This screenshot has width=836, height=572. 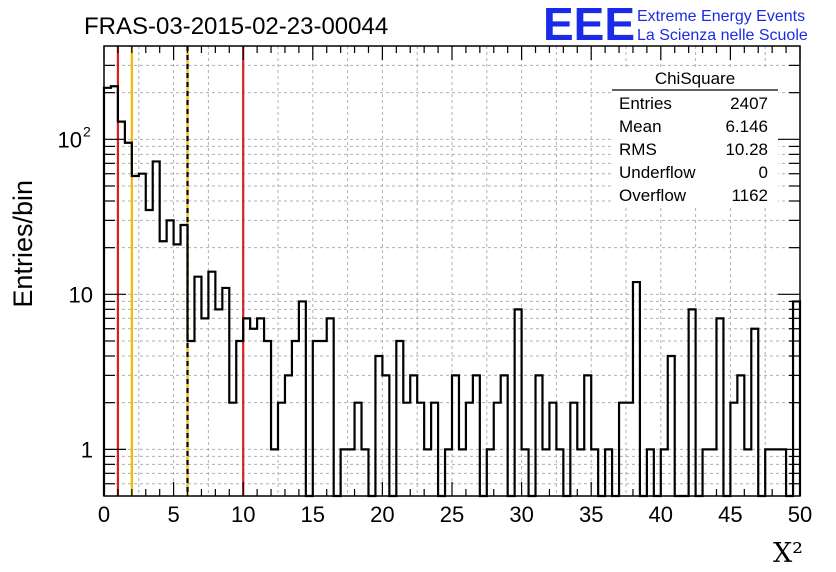 I want to click on y-tick-label-exponent: 2, so click(x=87, y=131).